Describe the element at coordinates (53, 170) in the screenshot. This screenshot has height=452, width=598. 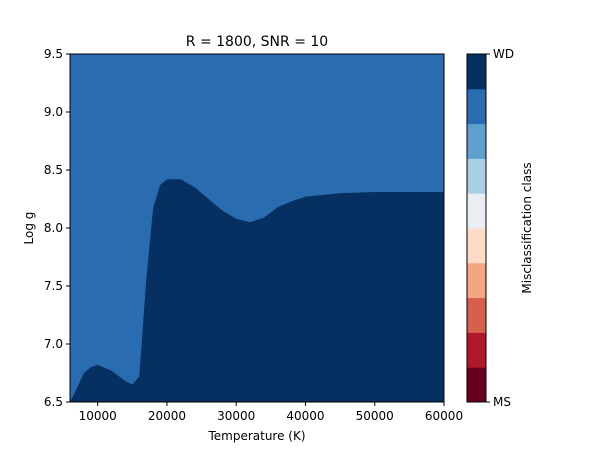
I see `y-tick-label: 8.5` at that location.